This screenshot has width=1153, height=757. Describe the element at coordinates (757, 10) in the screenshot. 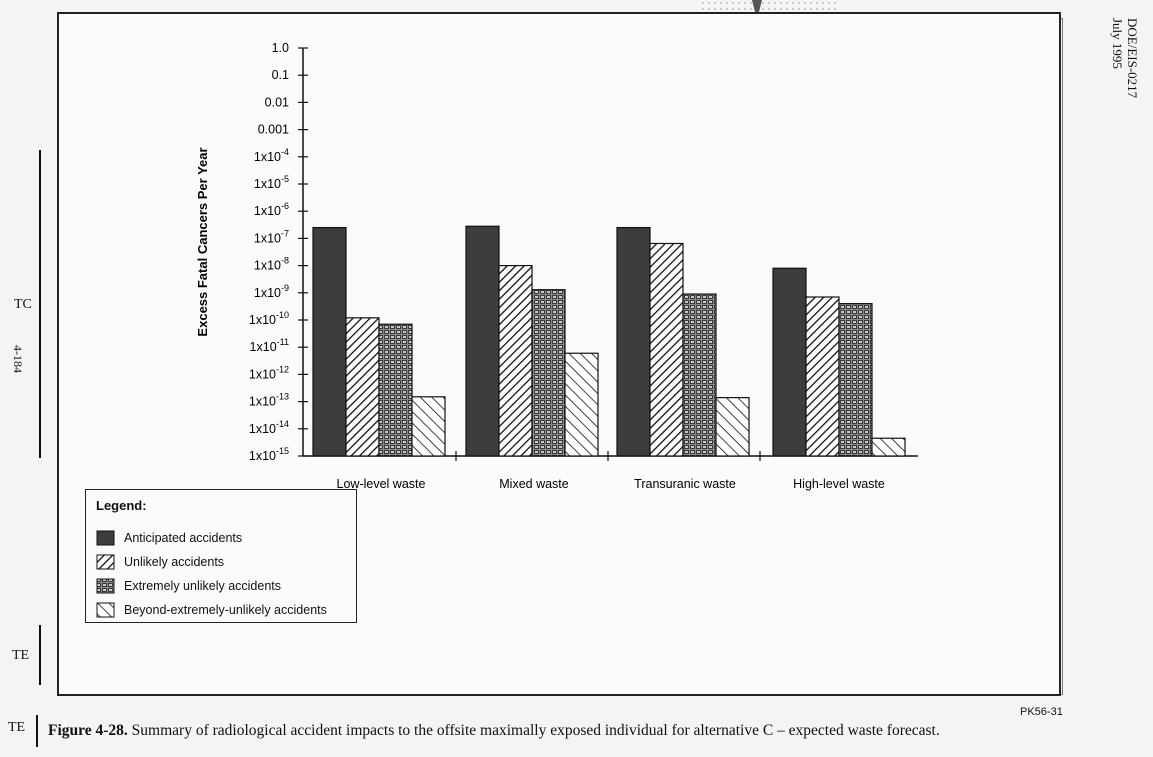

I see `page-marker-icon` at that location.